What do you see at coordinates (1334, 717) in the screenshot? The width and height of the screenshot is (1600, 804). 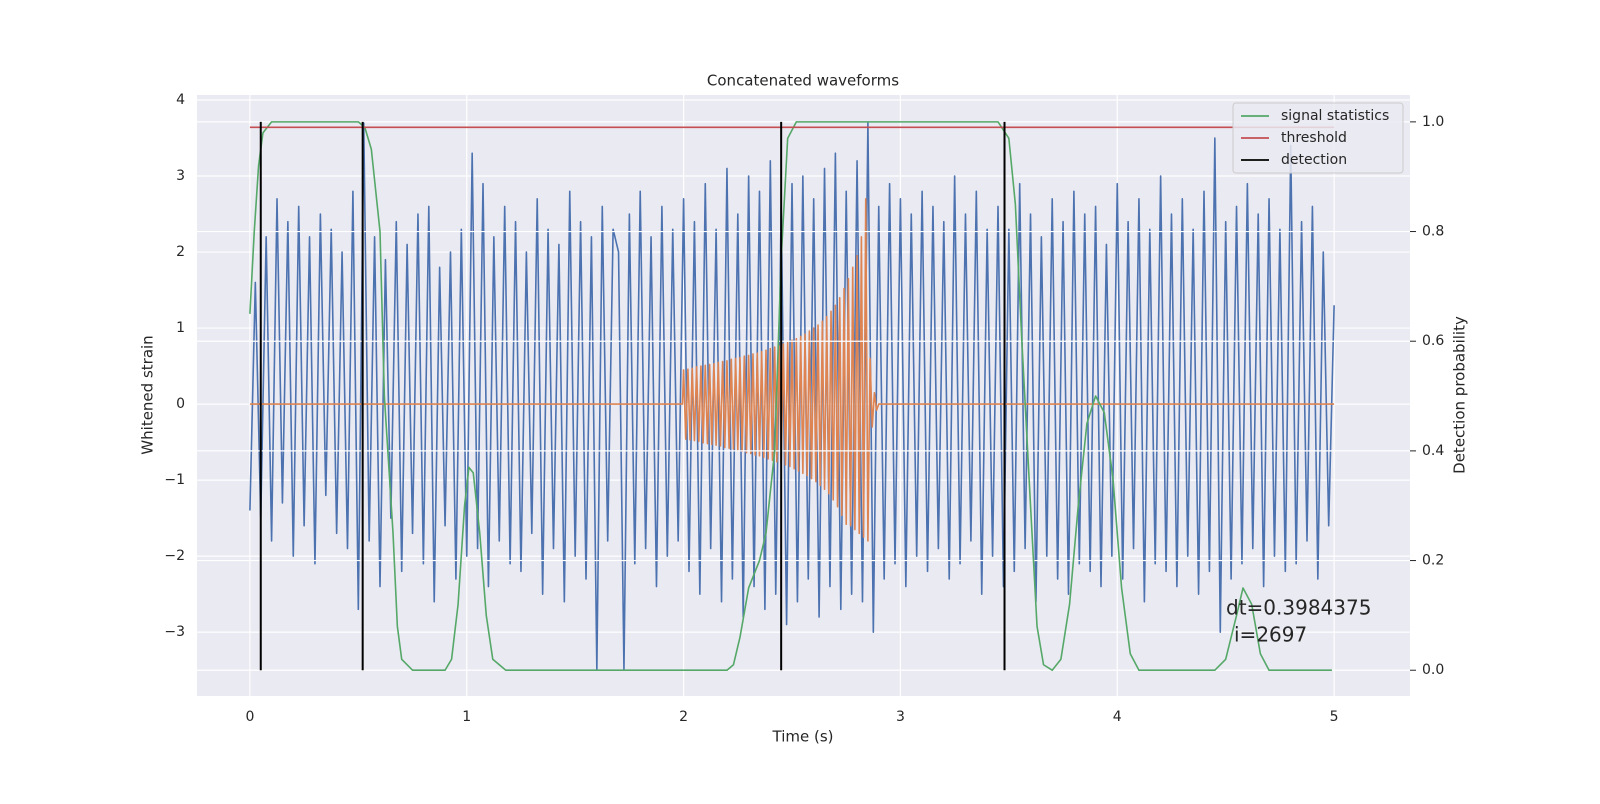 I see `x-tick-label: 5` at bounding box center [1334, 717].